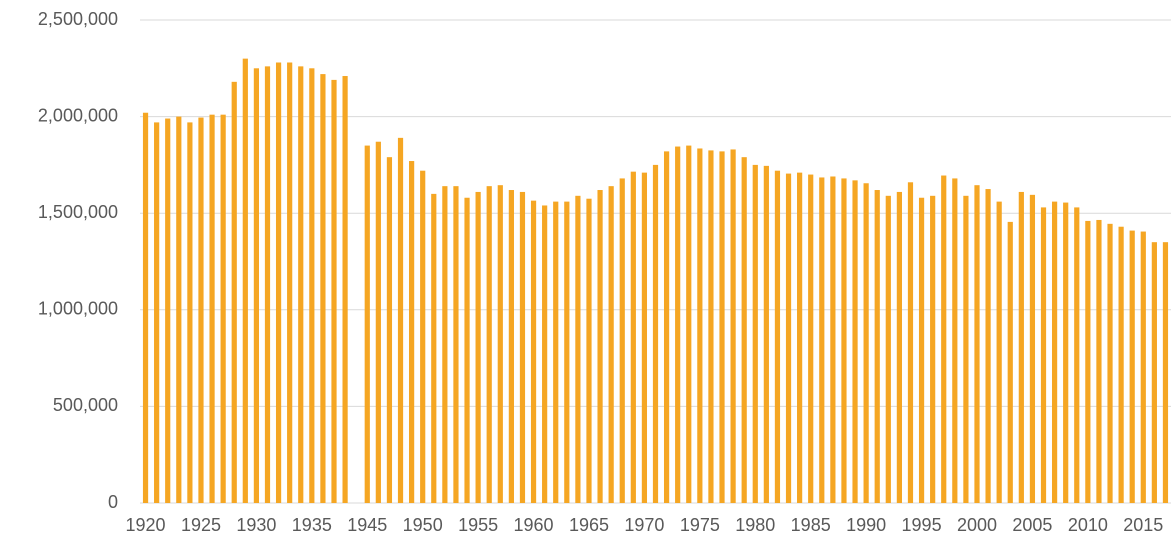  Describe the element at coordinates (201, 525) in the screenshot. I see `x-tick-label: 1925` at that location.